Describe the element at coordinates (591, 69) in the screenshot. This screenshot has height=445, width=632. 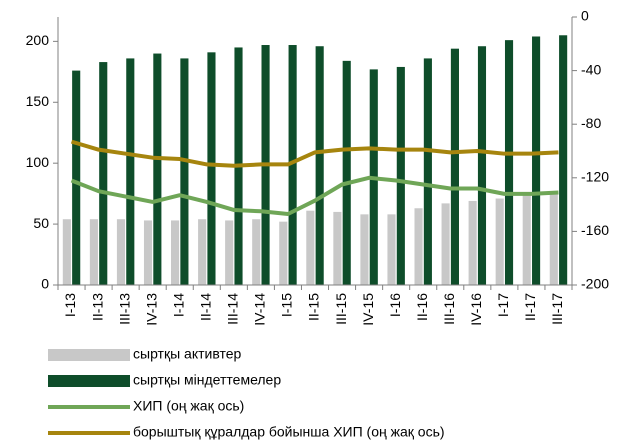
I see `y2-tick-label: -40` at that location.